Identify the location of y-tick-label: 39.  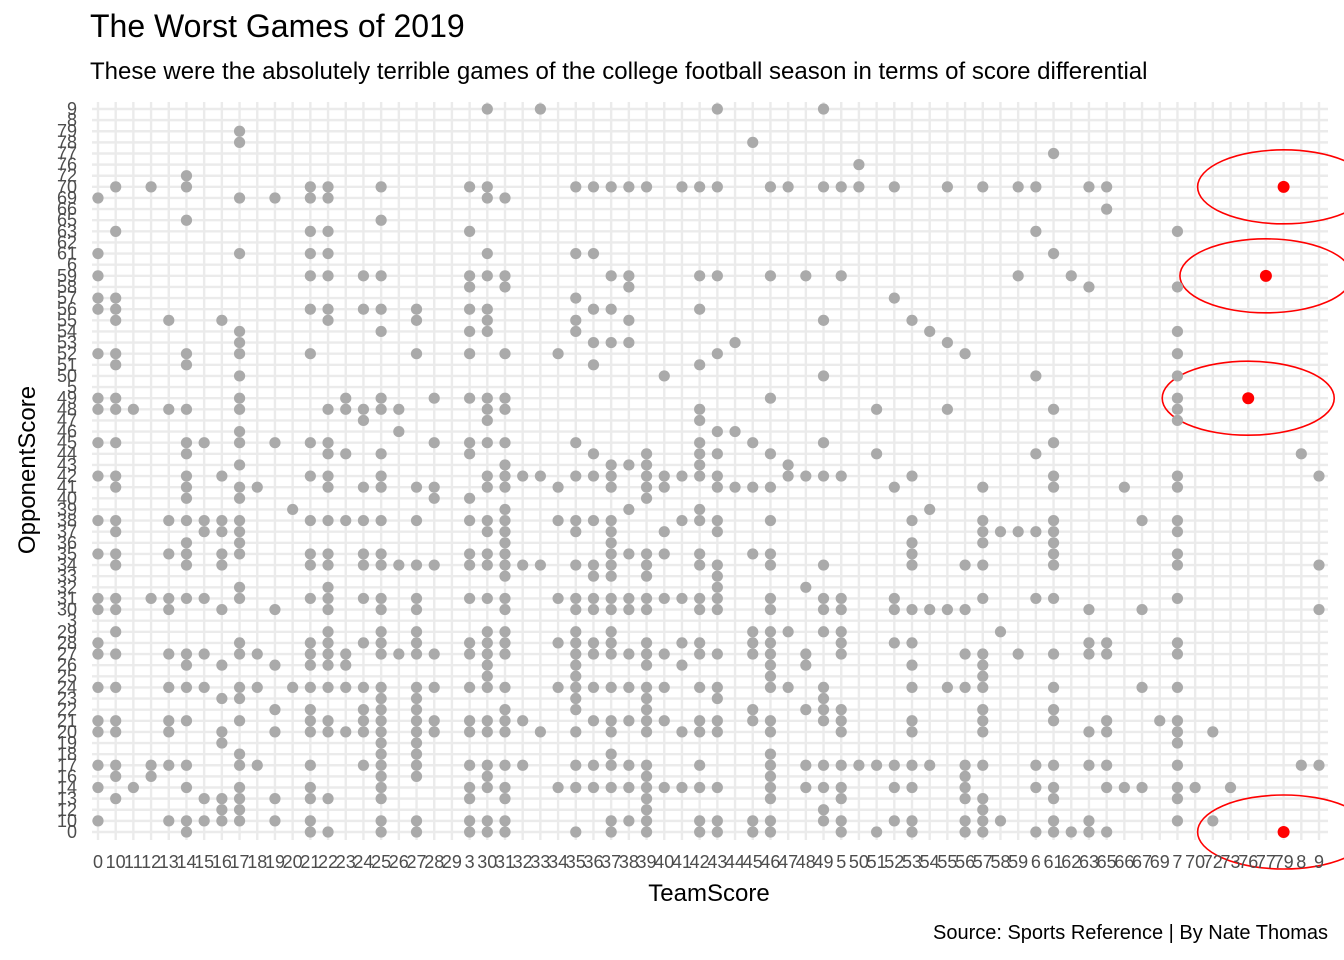
(67, 509).